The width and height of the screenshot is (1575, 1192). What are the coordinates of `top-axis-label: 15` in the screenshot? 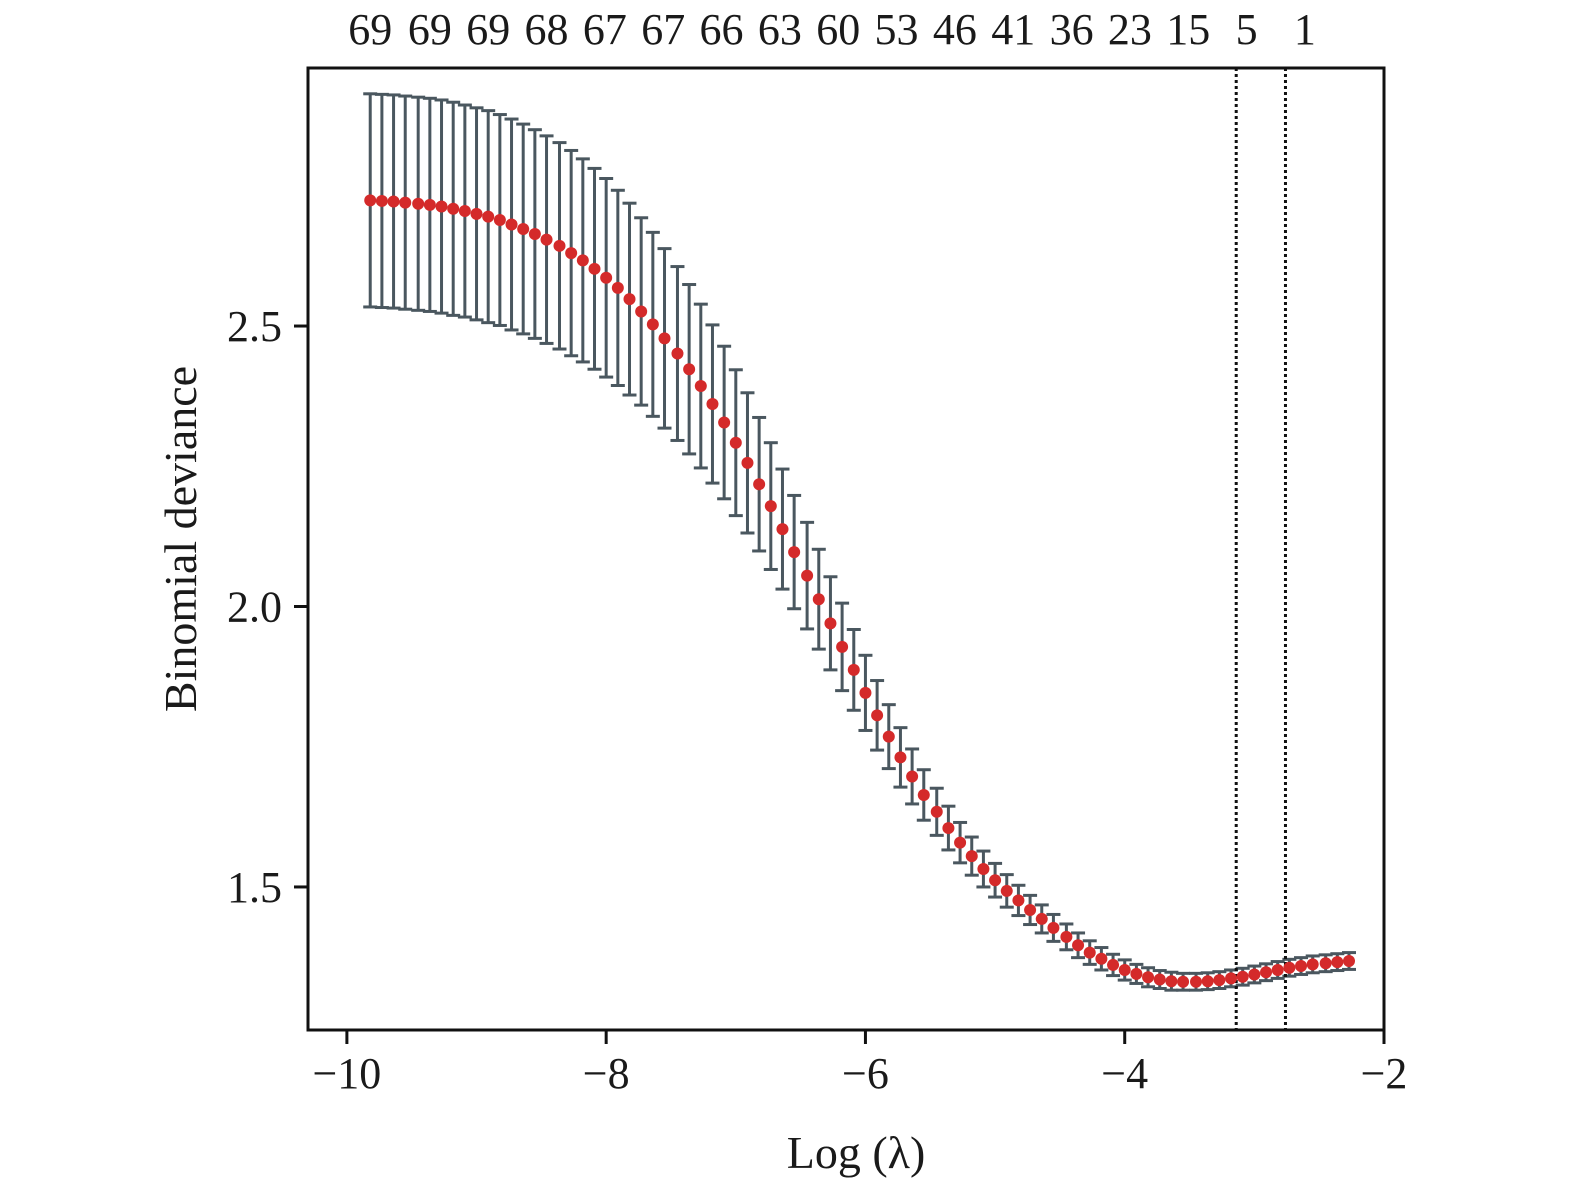 It's located at (1188, 29).